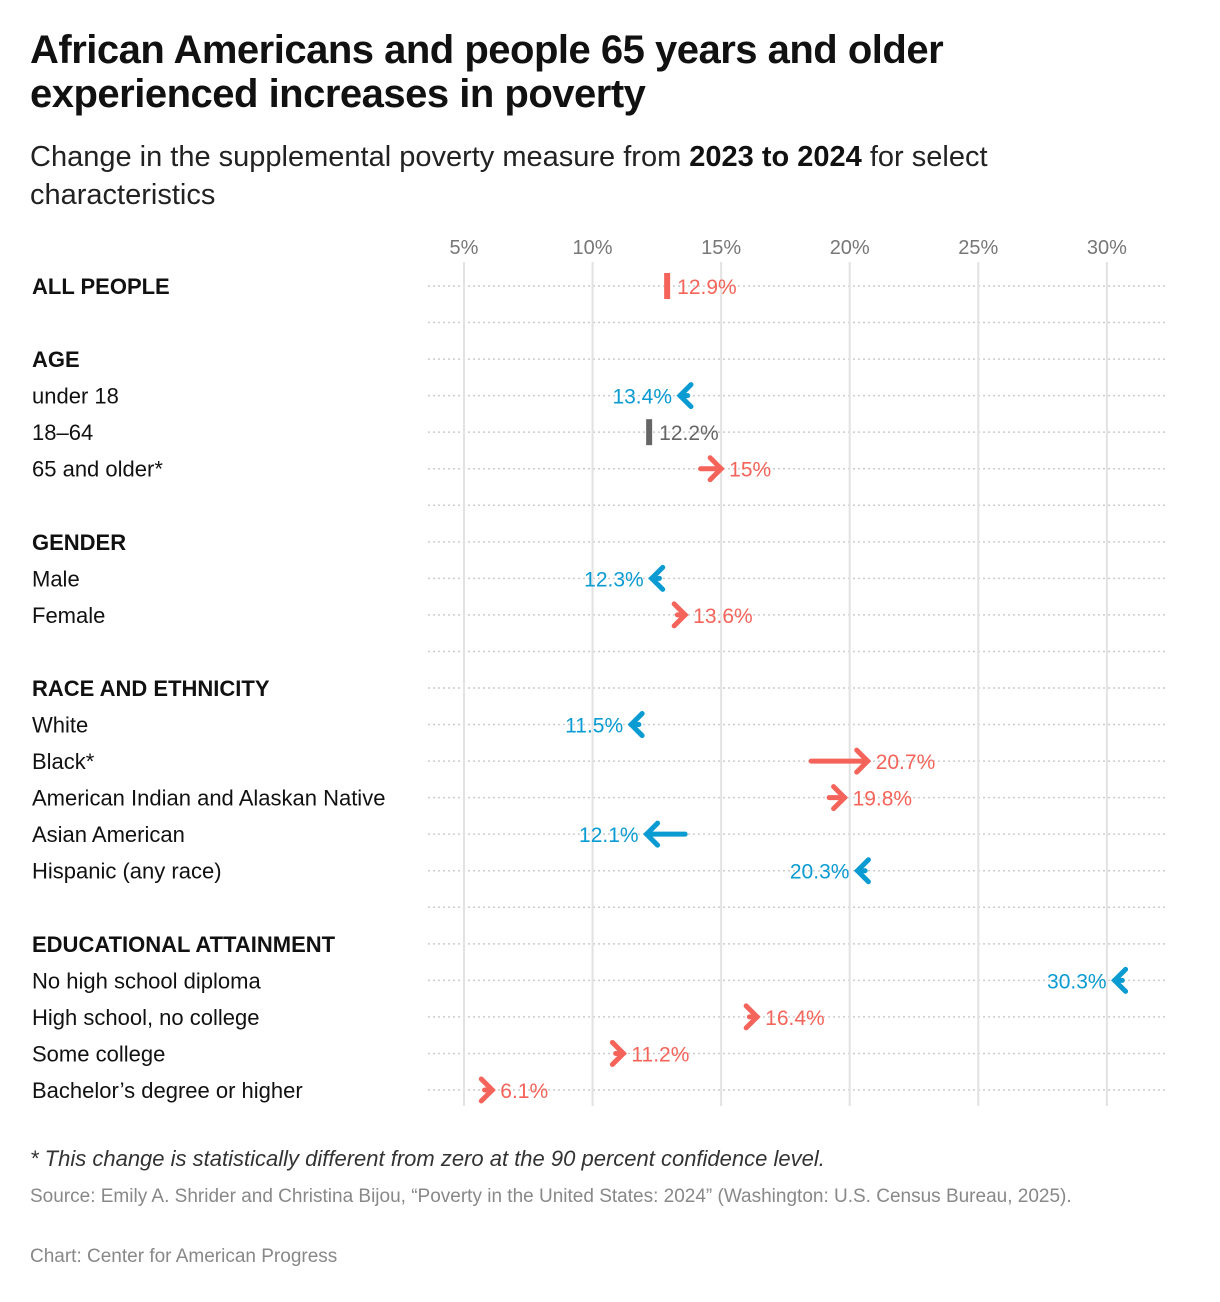 The image size is (1220, 1302). I want to click on value-label: 12.3%, so click(614, 579).